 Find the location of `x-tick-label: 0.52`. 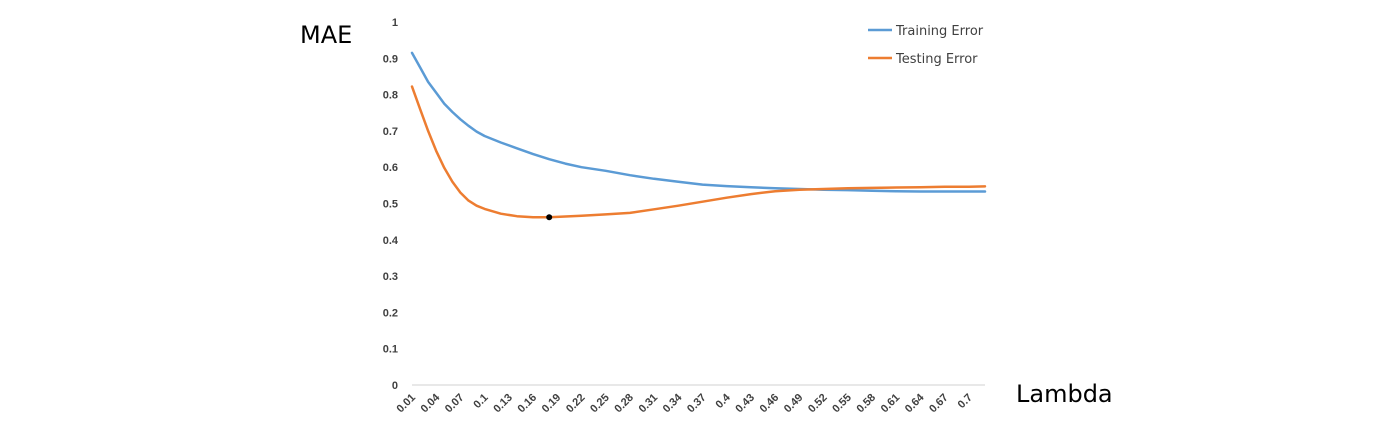

x-tick-label: 0.52 is located at coordinates (818, 404).